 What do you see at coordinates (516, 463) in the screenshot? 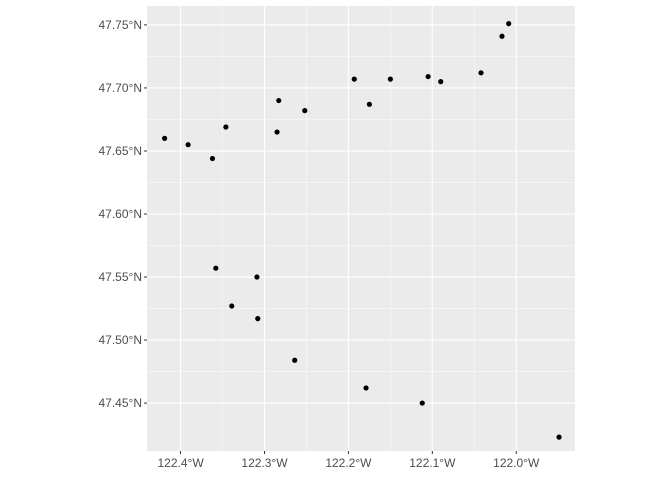
I see `x-tick-label: 122.0°W` at bounding box center [516, 463].